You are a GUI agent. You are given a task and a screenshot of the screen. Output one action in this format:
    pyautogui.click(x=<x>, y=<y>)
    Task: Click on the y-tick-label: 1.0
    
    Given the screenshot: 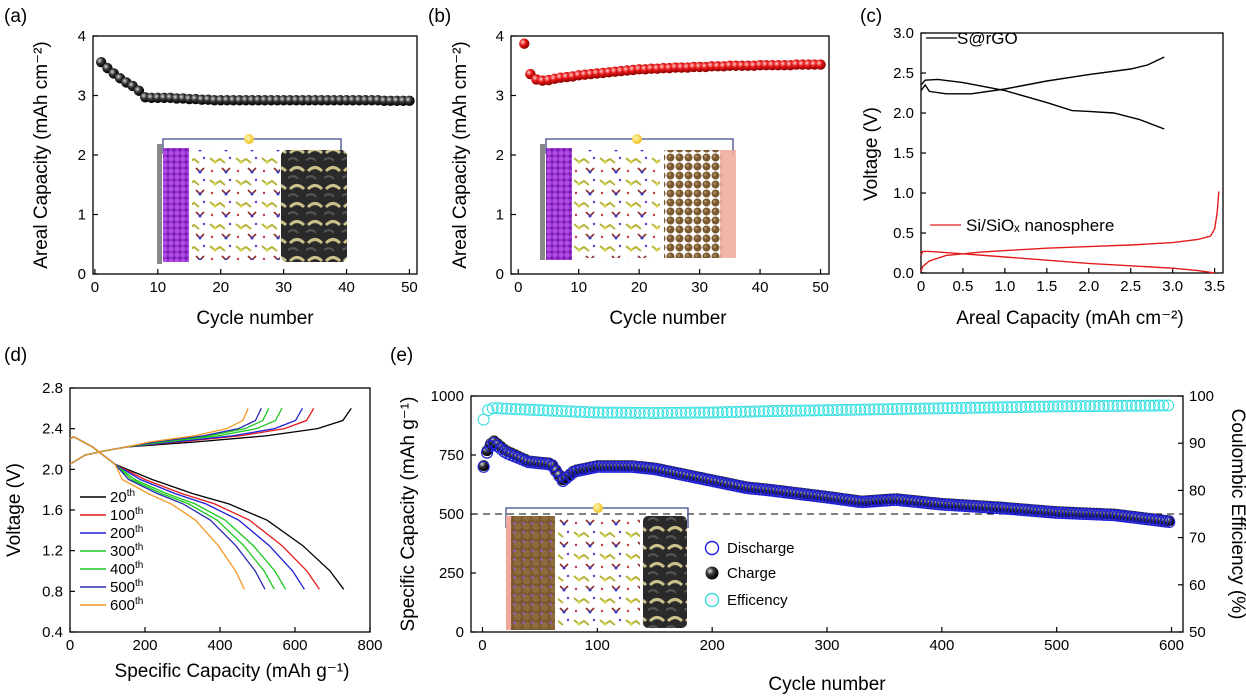 What is the action you would take?
    pyautogui.click(x=903, y=193)
    